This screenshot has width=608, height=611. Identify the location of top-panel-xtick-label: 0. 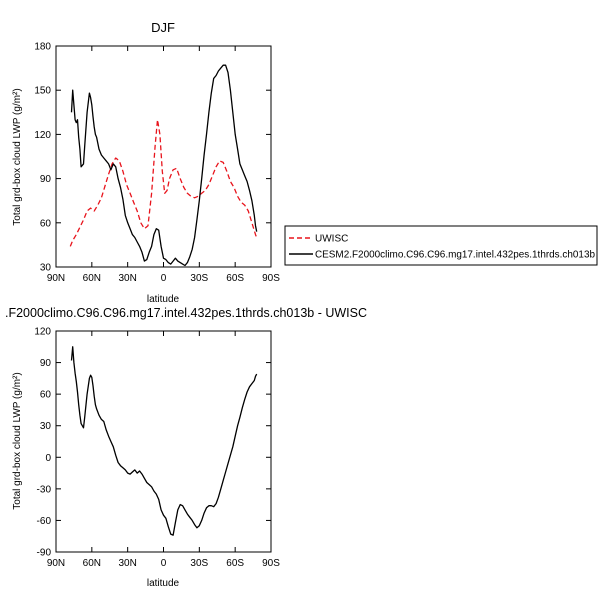
(164, 278).